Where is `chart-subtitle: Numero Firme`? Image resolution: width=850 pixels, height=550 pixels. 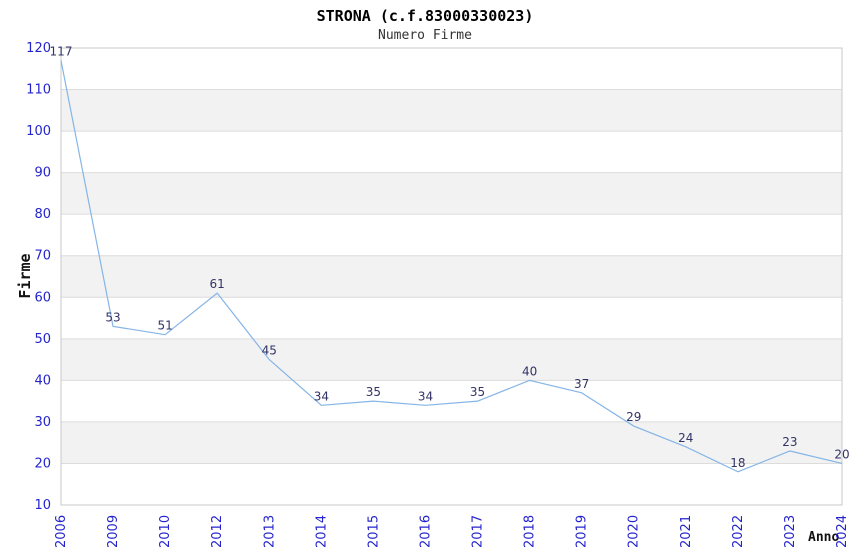 chart-subtitle: Numero Firme is located at coordinates (425, 35).